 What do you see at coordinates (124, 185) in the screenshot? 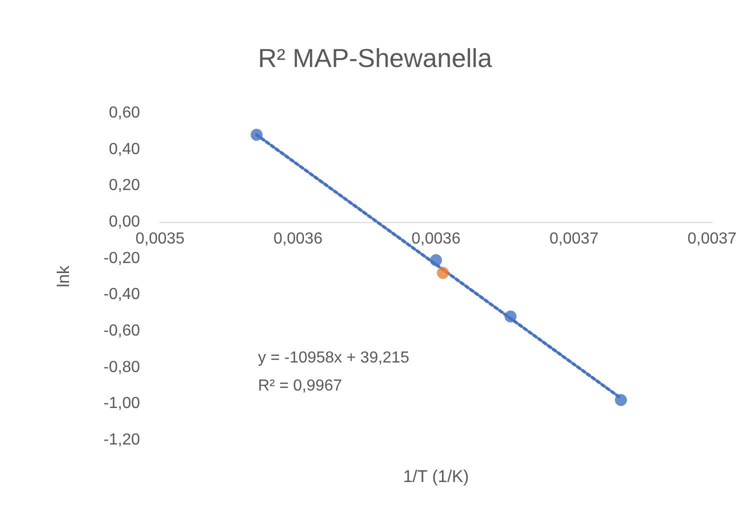
I see `y-tick-label: 0,20` at bounding box center [124, 185].